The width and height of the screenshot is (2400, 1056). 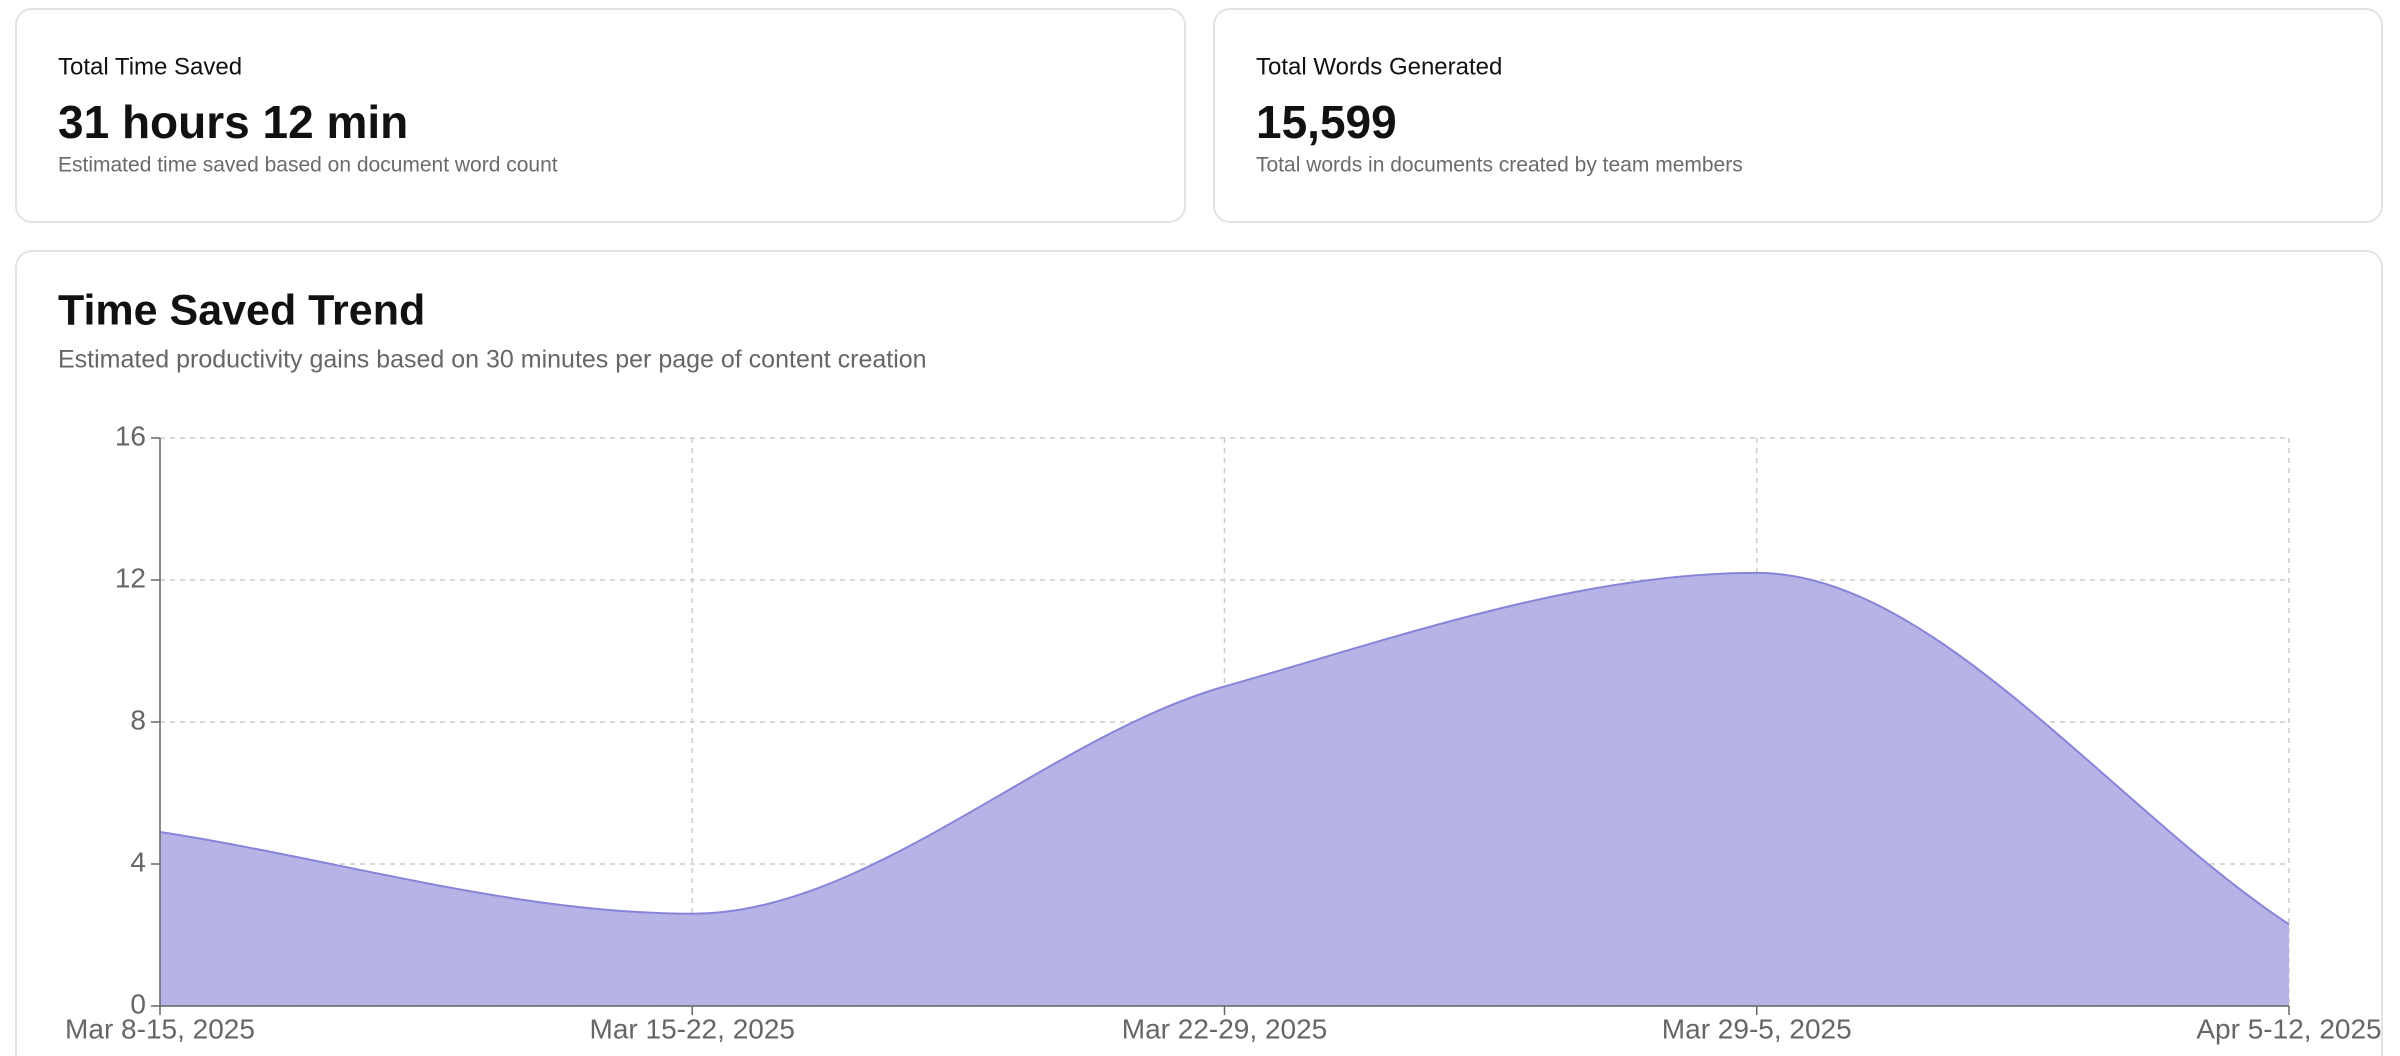 What do you see at coordinates (138, 861) in the screenshot?
I see `y-tick-label: 4` at bounding box center [138, 861].